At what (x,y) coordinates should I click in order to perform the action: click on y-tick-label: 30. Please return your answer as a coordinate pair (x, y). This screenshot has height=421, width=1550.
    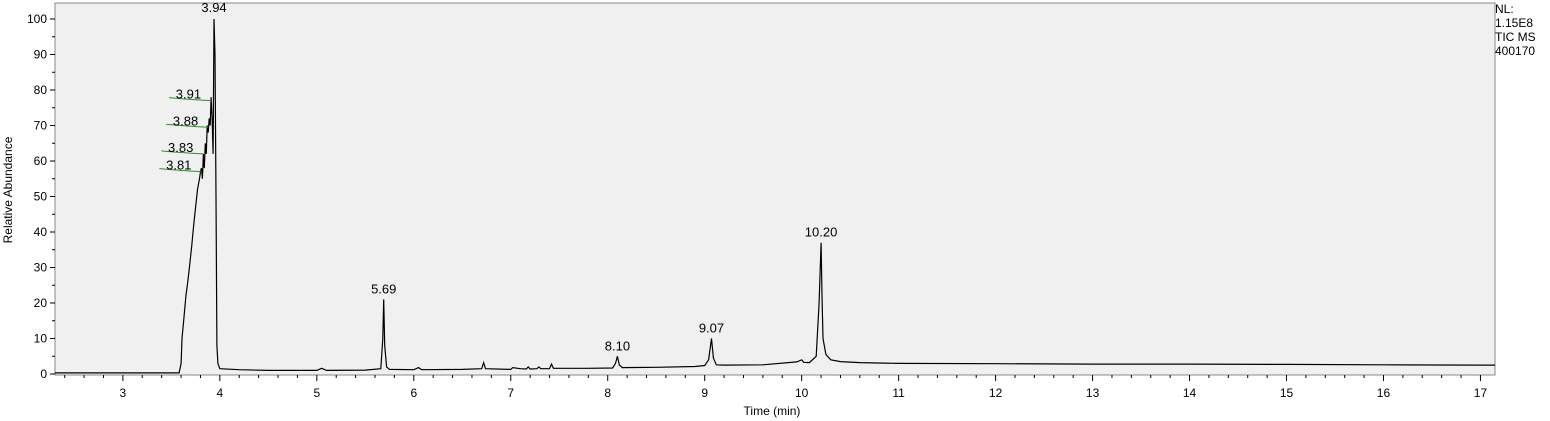
    Looking at the image, I should click on (41, 268).